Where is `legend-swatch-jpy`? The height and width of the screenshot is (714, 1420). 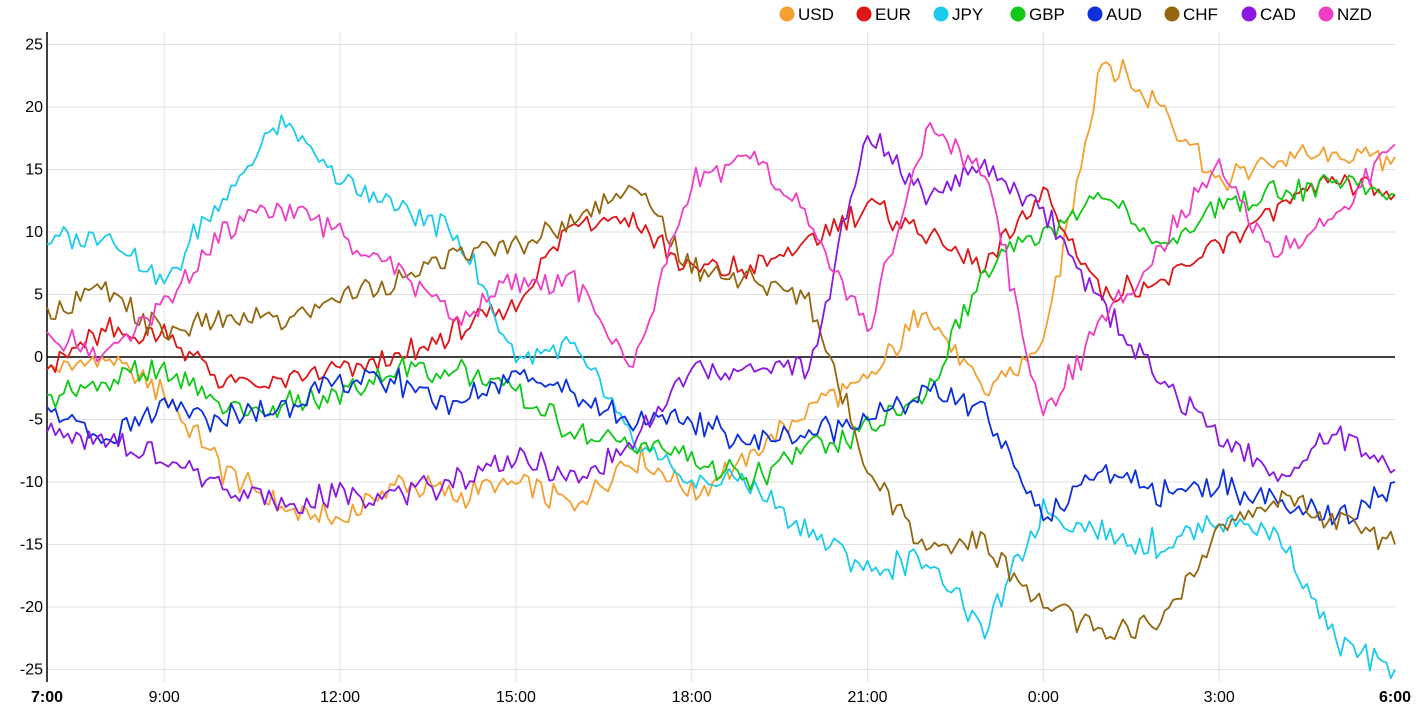 legend-swatch-jpy is located at coordinates (941, 14).